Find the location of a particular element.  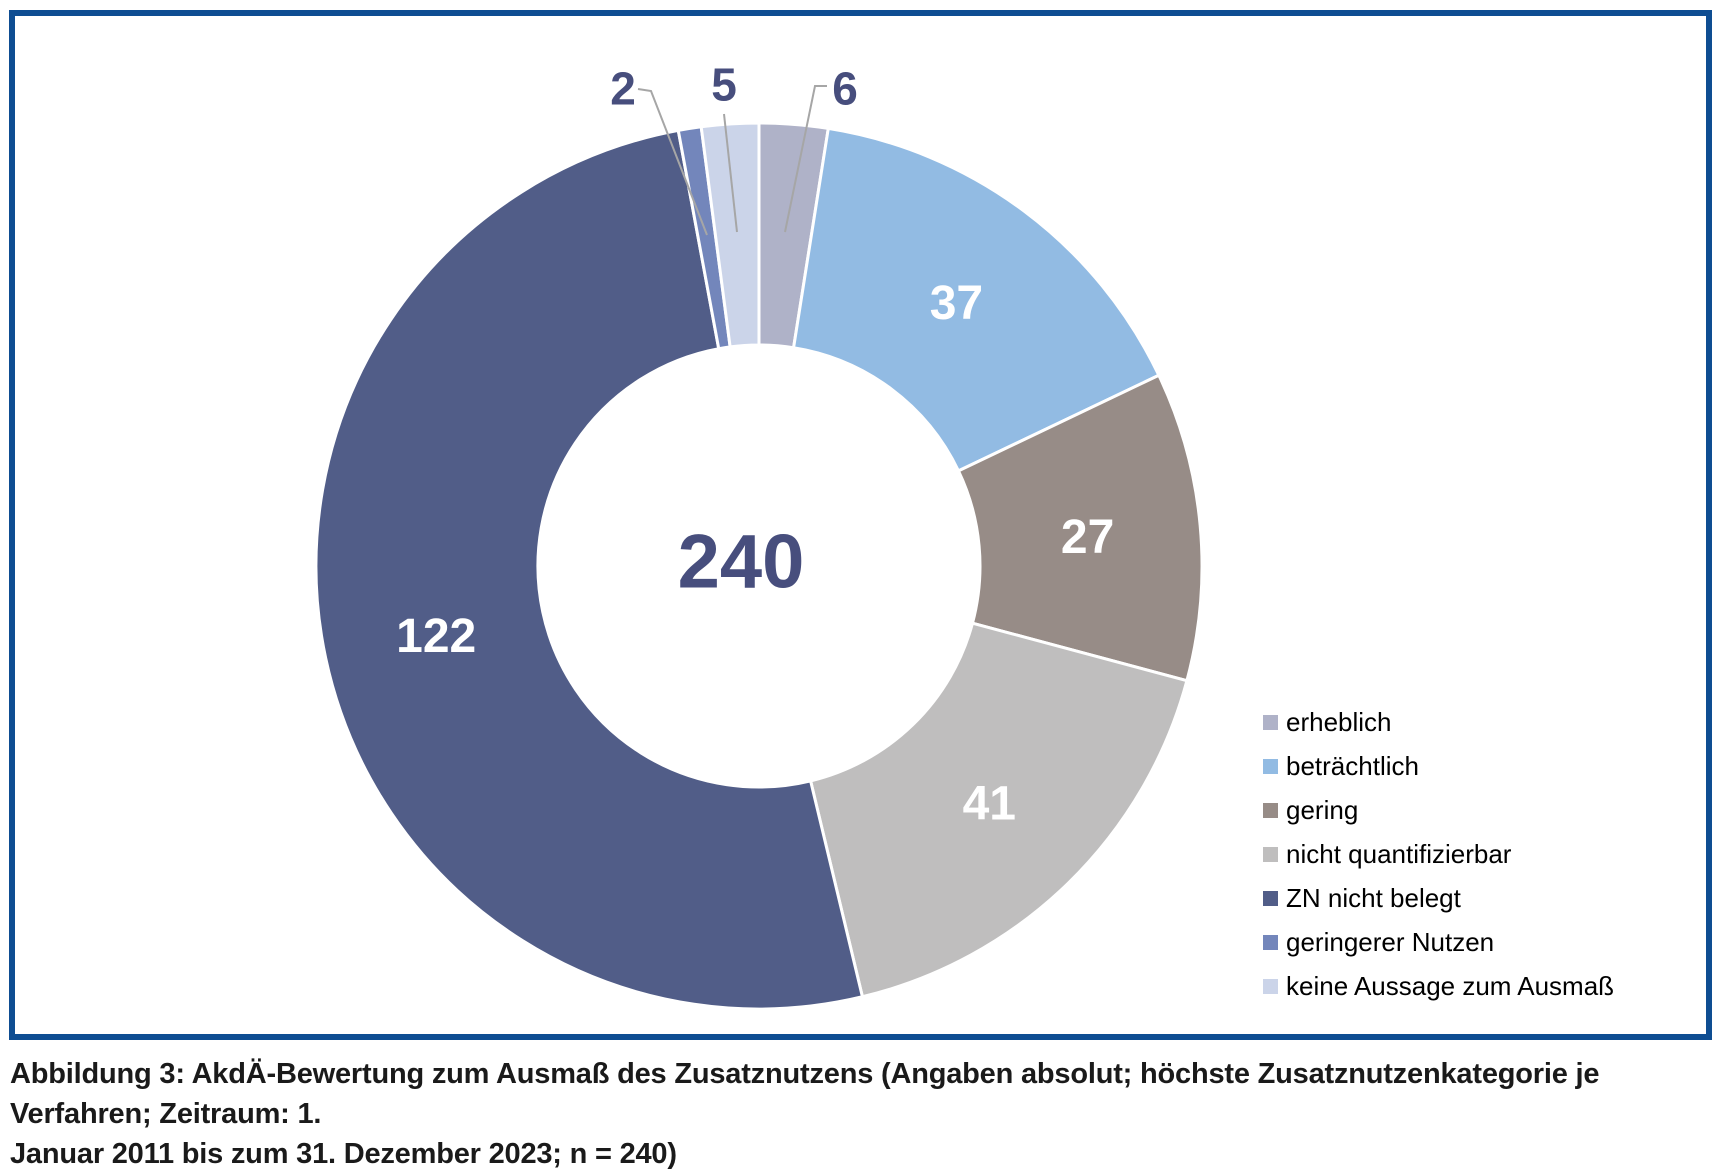

callout-leader-line-geringerer-nutzen is located at coordinates (672, 162).